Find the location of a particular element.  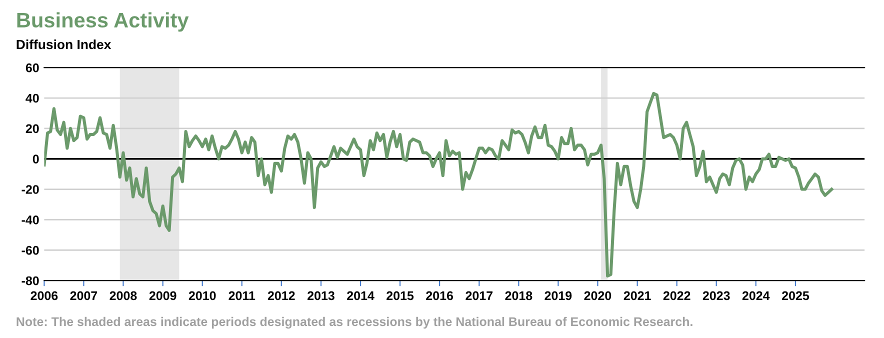

x-tick-label: 2012 is located at coordinates (281, 295).